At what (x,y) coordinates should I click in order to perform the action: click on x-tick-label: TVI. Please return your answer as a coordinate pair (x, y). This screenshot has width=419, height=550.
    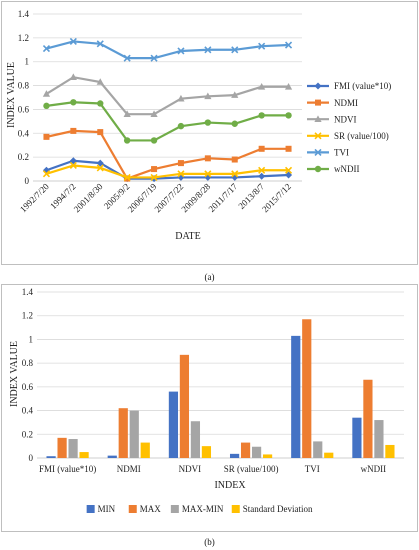
    Looking at the image, I should click on (312, 469).